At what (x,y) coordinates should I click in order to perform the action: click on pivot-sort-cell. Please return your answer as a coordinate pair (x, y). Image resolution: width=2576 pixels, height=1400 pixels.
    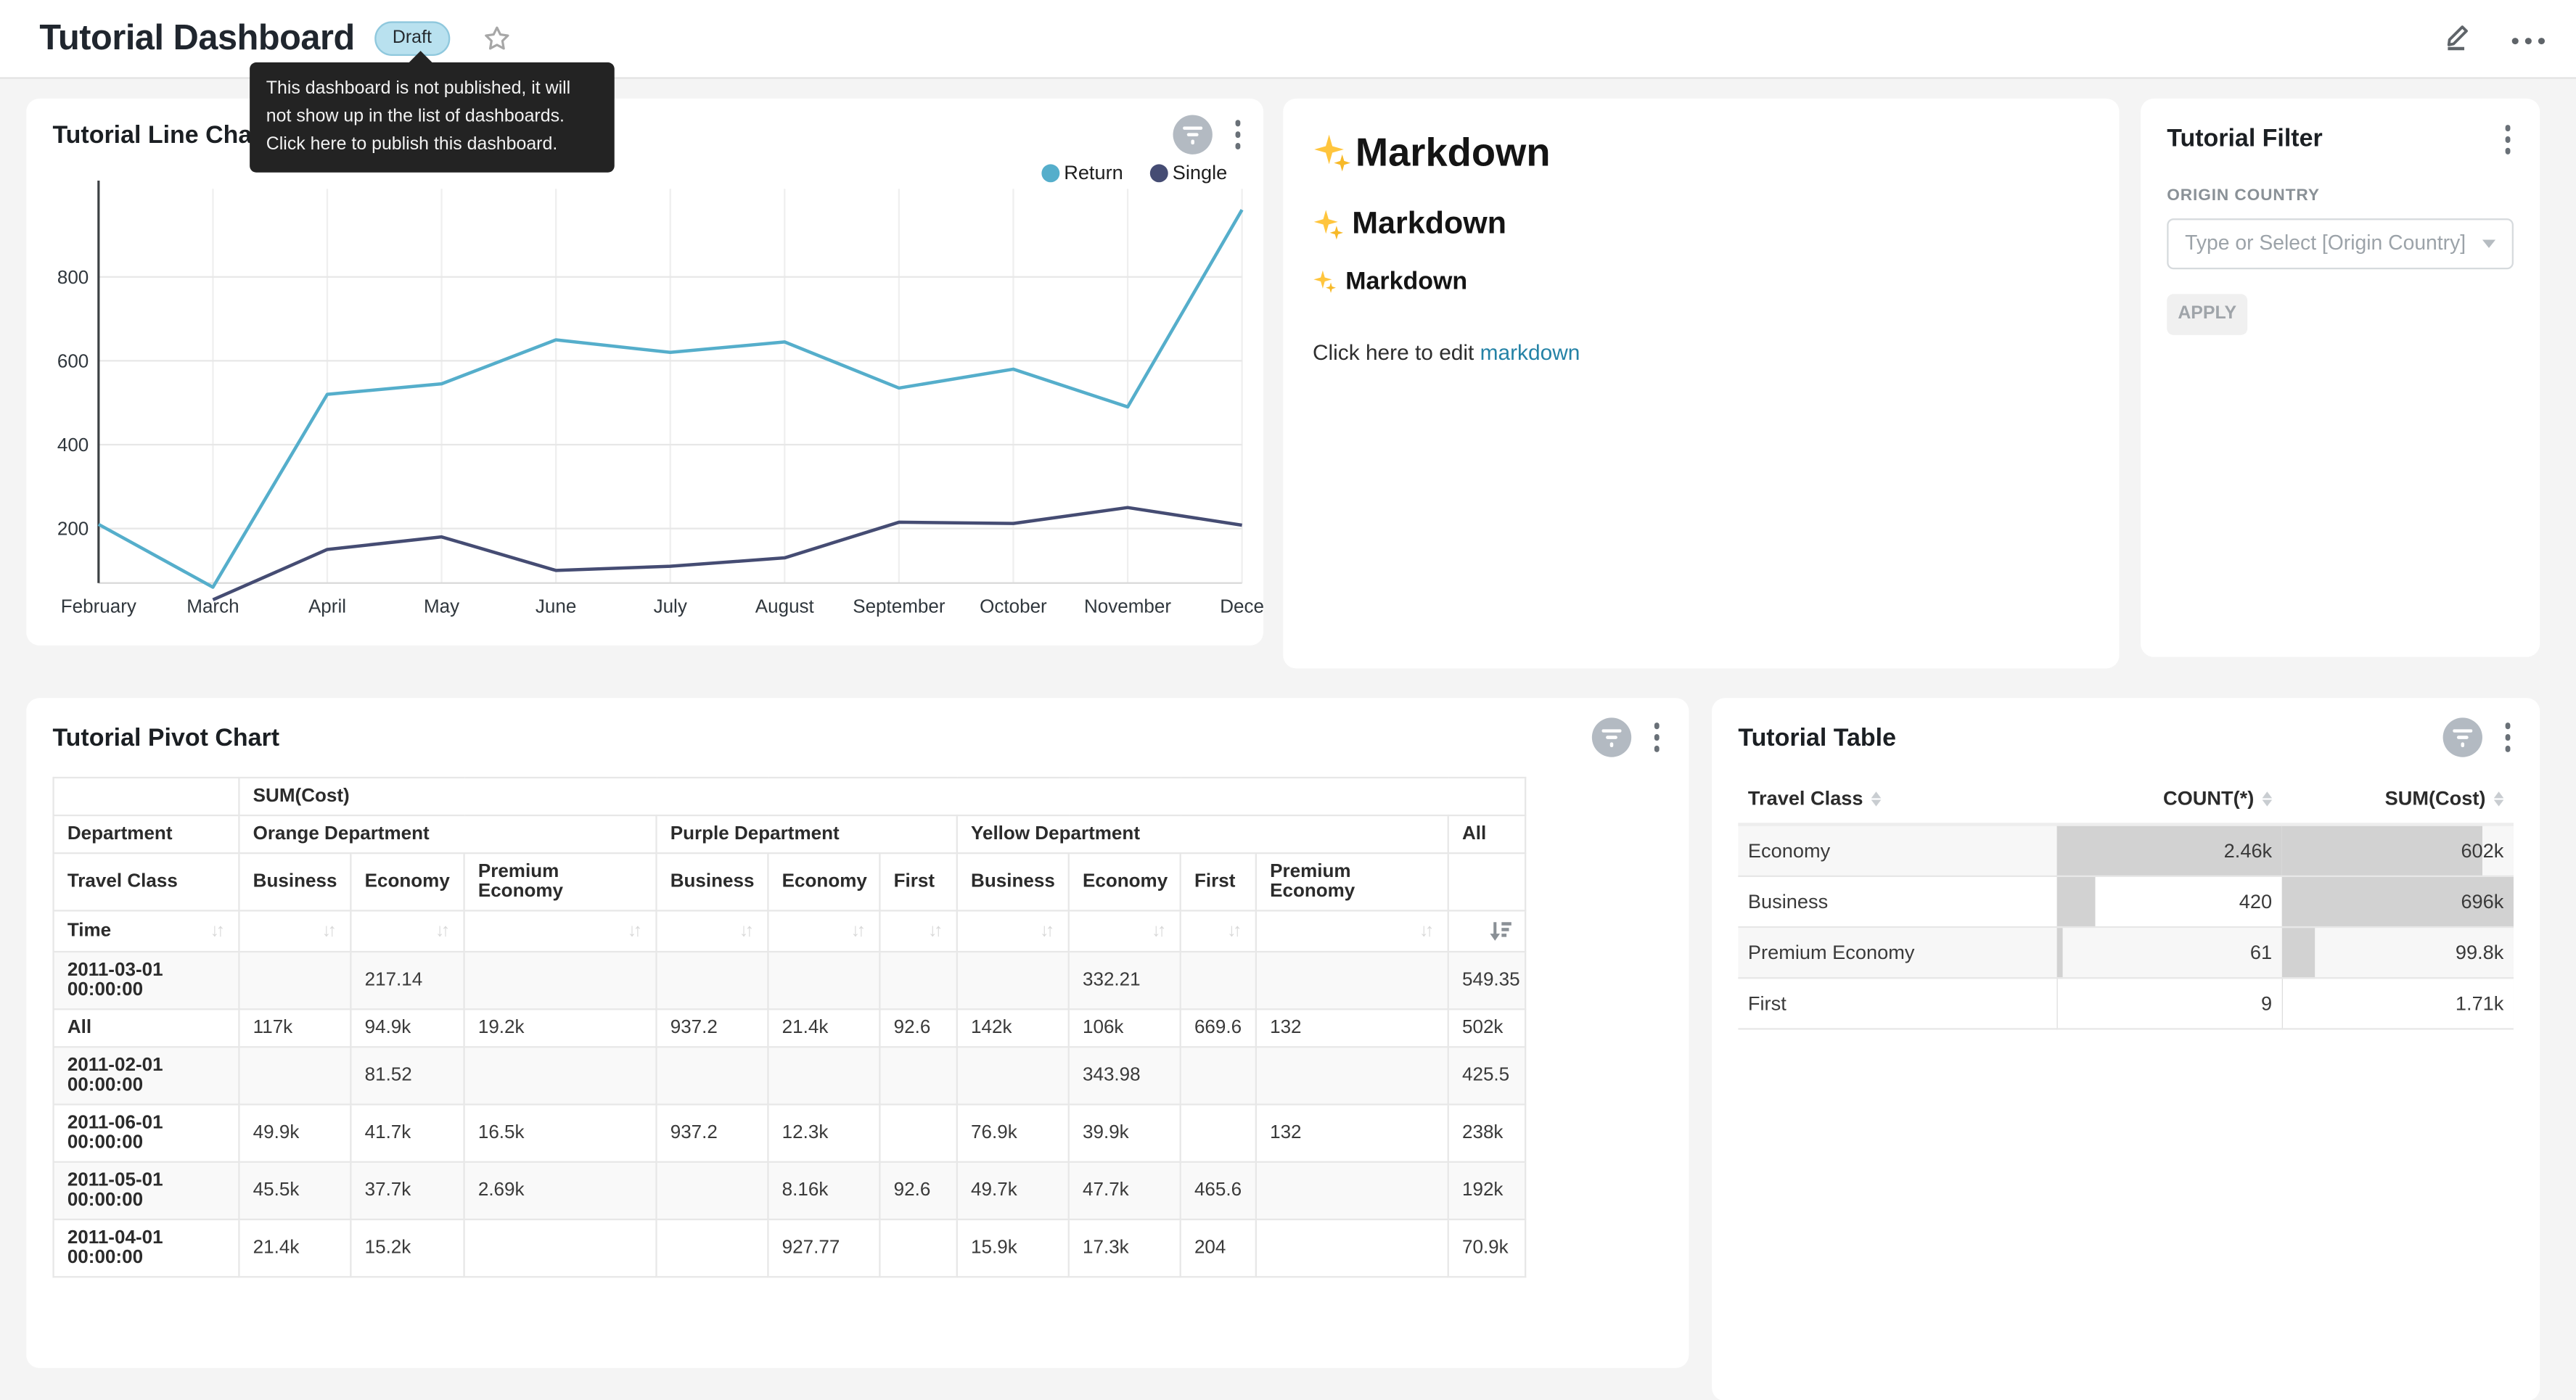
    Looking at the image, I should click on (1487, 931).